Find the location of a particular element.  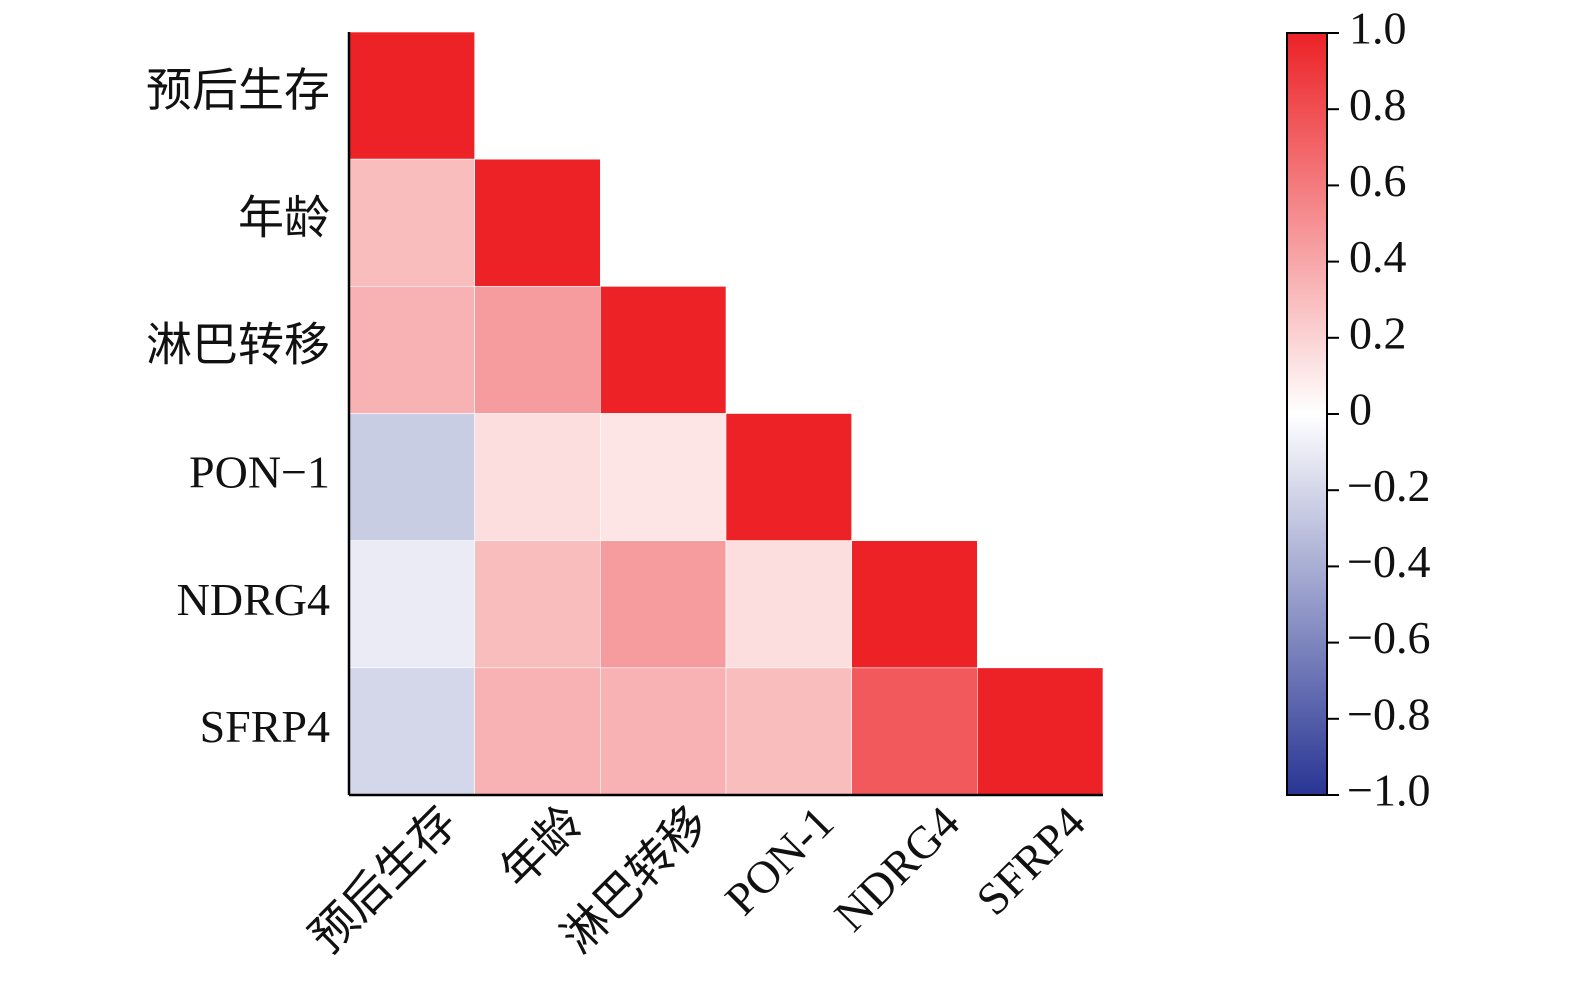

colorbar is located at coordinates (1307, 414).